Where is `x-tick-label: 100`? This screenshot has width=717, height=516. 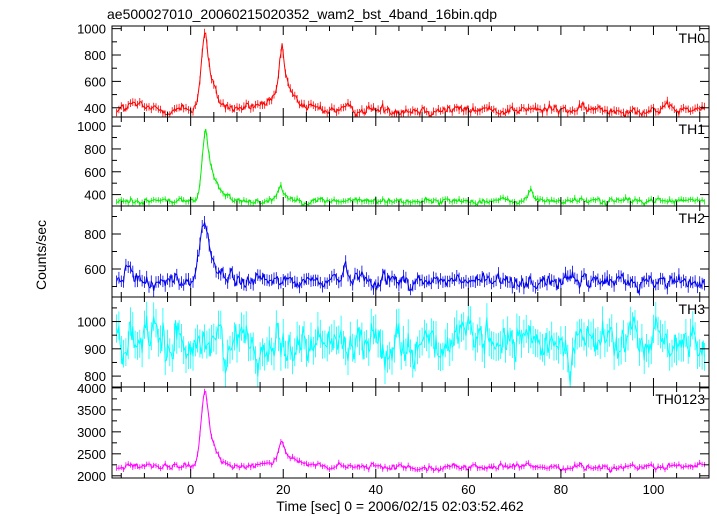
x-tick-label: 100 is located at coordinates (654, 489).